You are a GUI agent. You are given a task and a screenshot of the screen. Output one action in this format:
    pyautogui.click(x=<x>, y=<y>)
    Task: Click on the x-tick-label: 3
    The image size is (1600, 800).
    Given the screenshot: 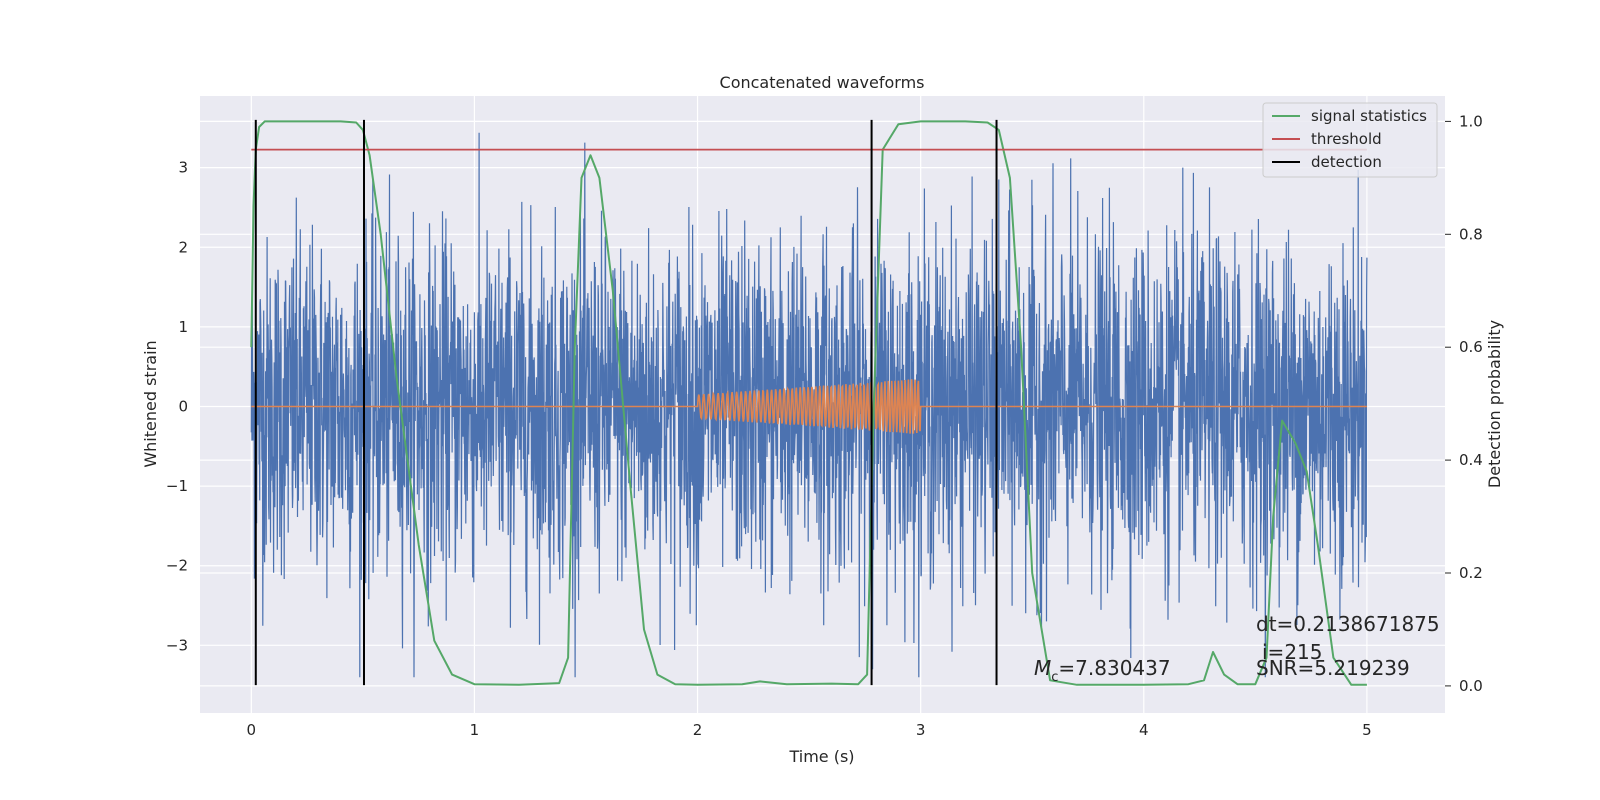 What is the action you would take?
    pyautogui.click(x=921, y=730)
    